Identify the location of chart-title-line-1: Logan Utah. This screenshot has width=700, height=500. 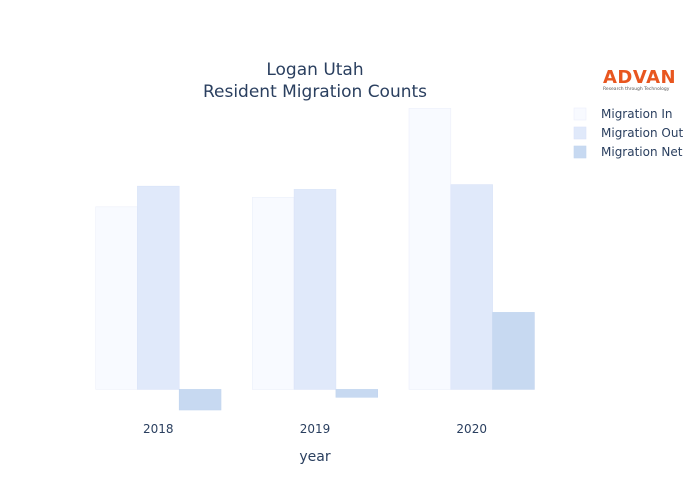
(314, 70).